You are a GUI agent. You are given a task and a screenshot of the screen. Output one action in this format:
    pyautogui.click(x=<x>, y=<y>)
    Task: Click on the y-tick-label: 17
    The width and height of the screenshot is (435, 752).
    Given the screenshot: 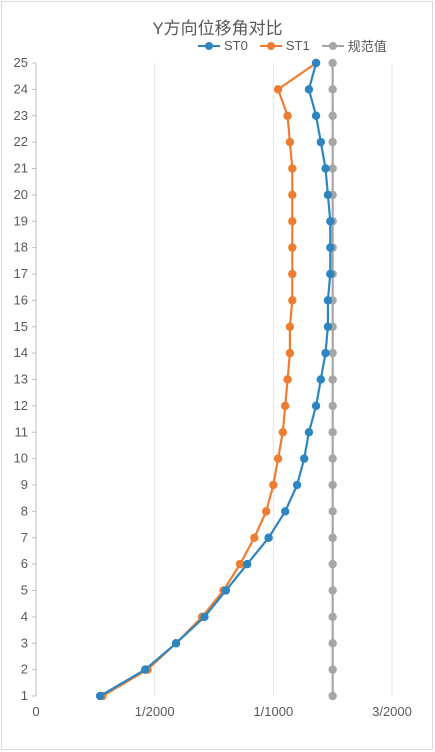 What is the action you would take?
    pyautogui.click(x=21, y=273)
    